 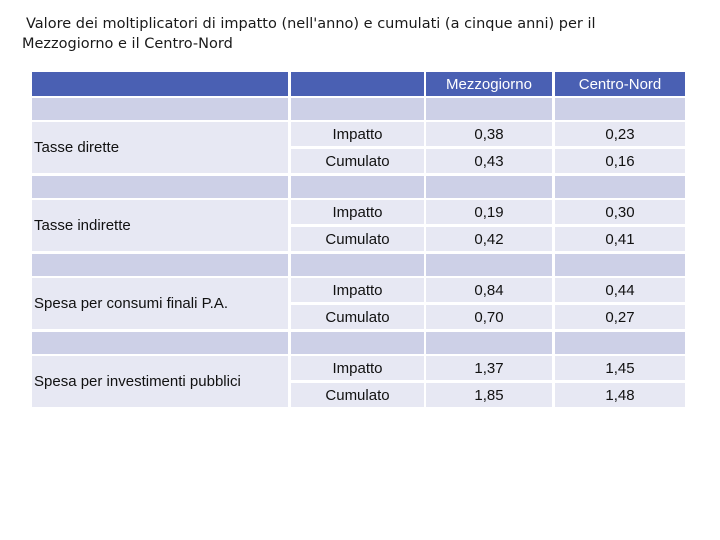 I want to click on mezzogiorno-value-cell: 0,43, so click(x=489, y=161).